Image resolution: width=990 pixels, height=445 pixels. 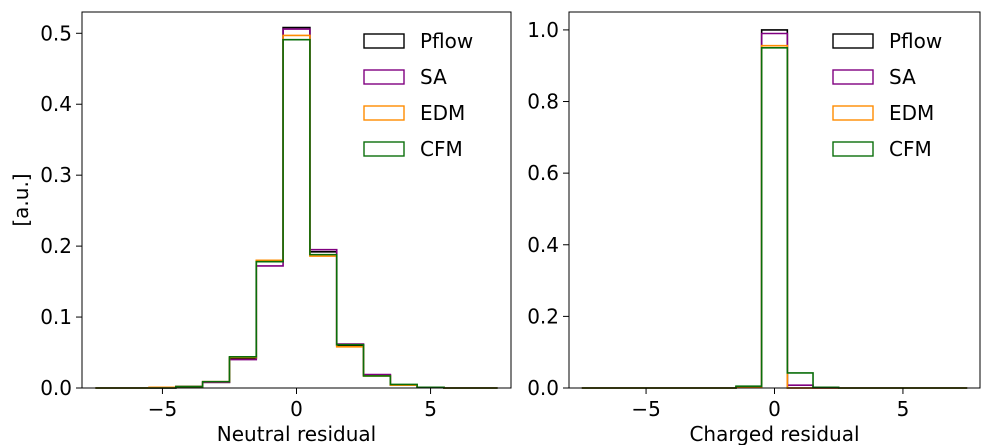 What do you see at coordinates (56, 317) in the screenshot?
I see `y-tick-label: 0.1` at bounding box center [56, 317].